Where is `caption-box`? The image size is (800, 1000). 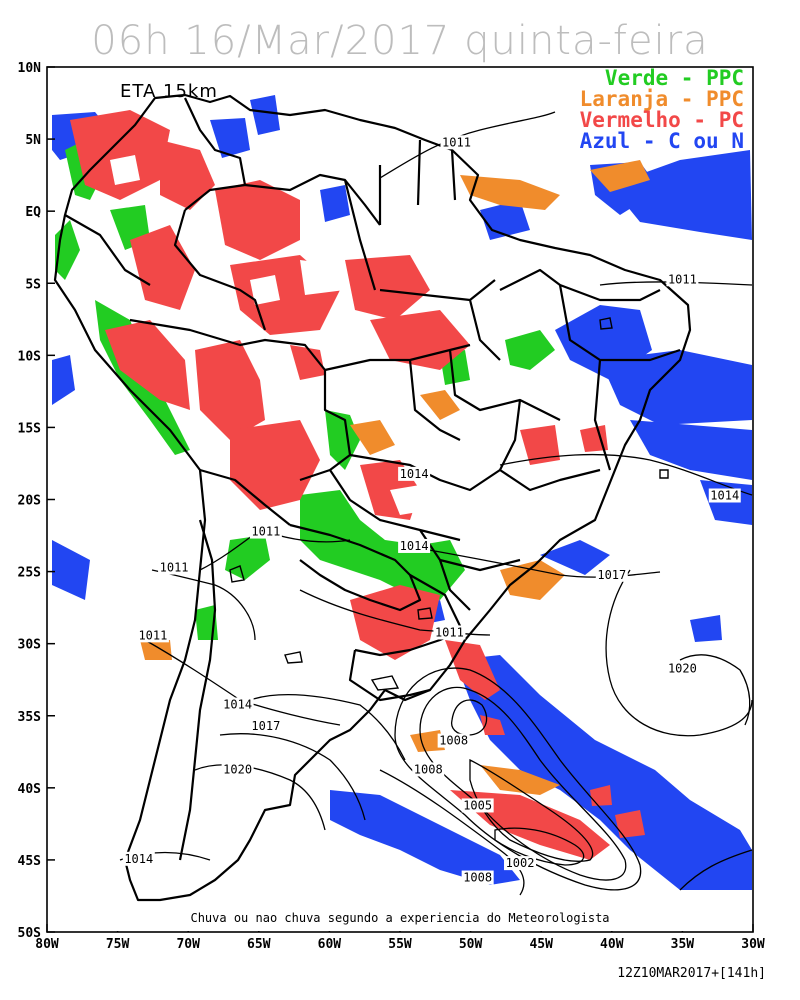
caption-box is located at coordinates (400, 917).